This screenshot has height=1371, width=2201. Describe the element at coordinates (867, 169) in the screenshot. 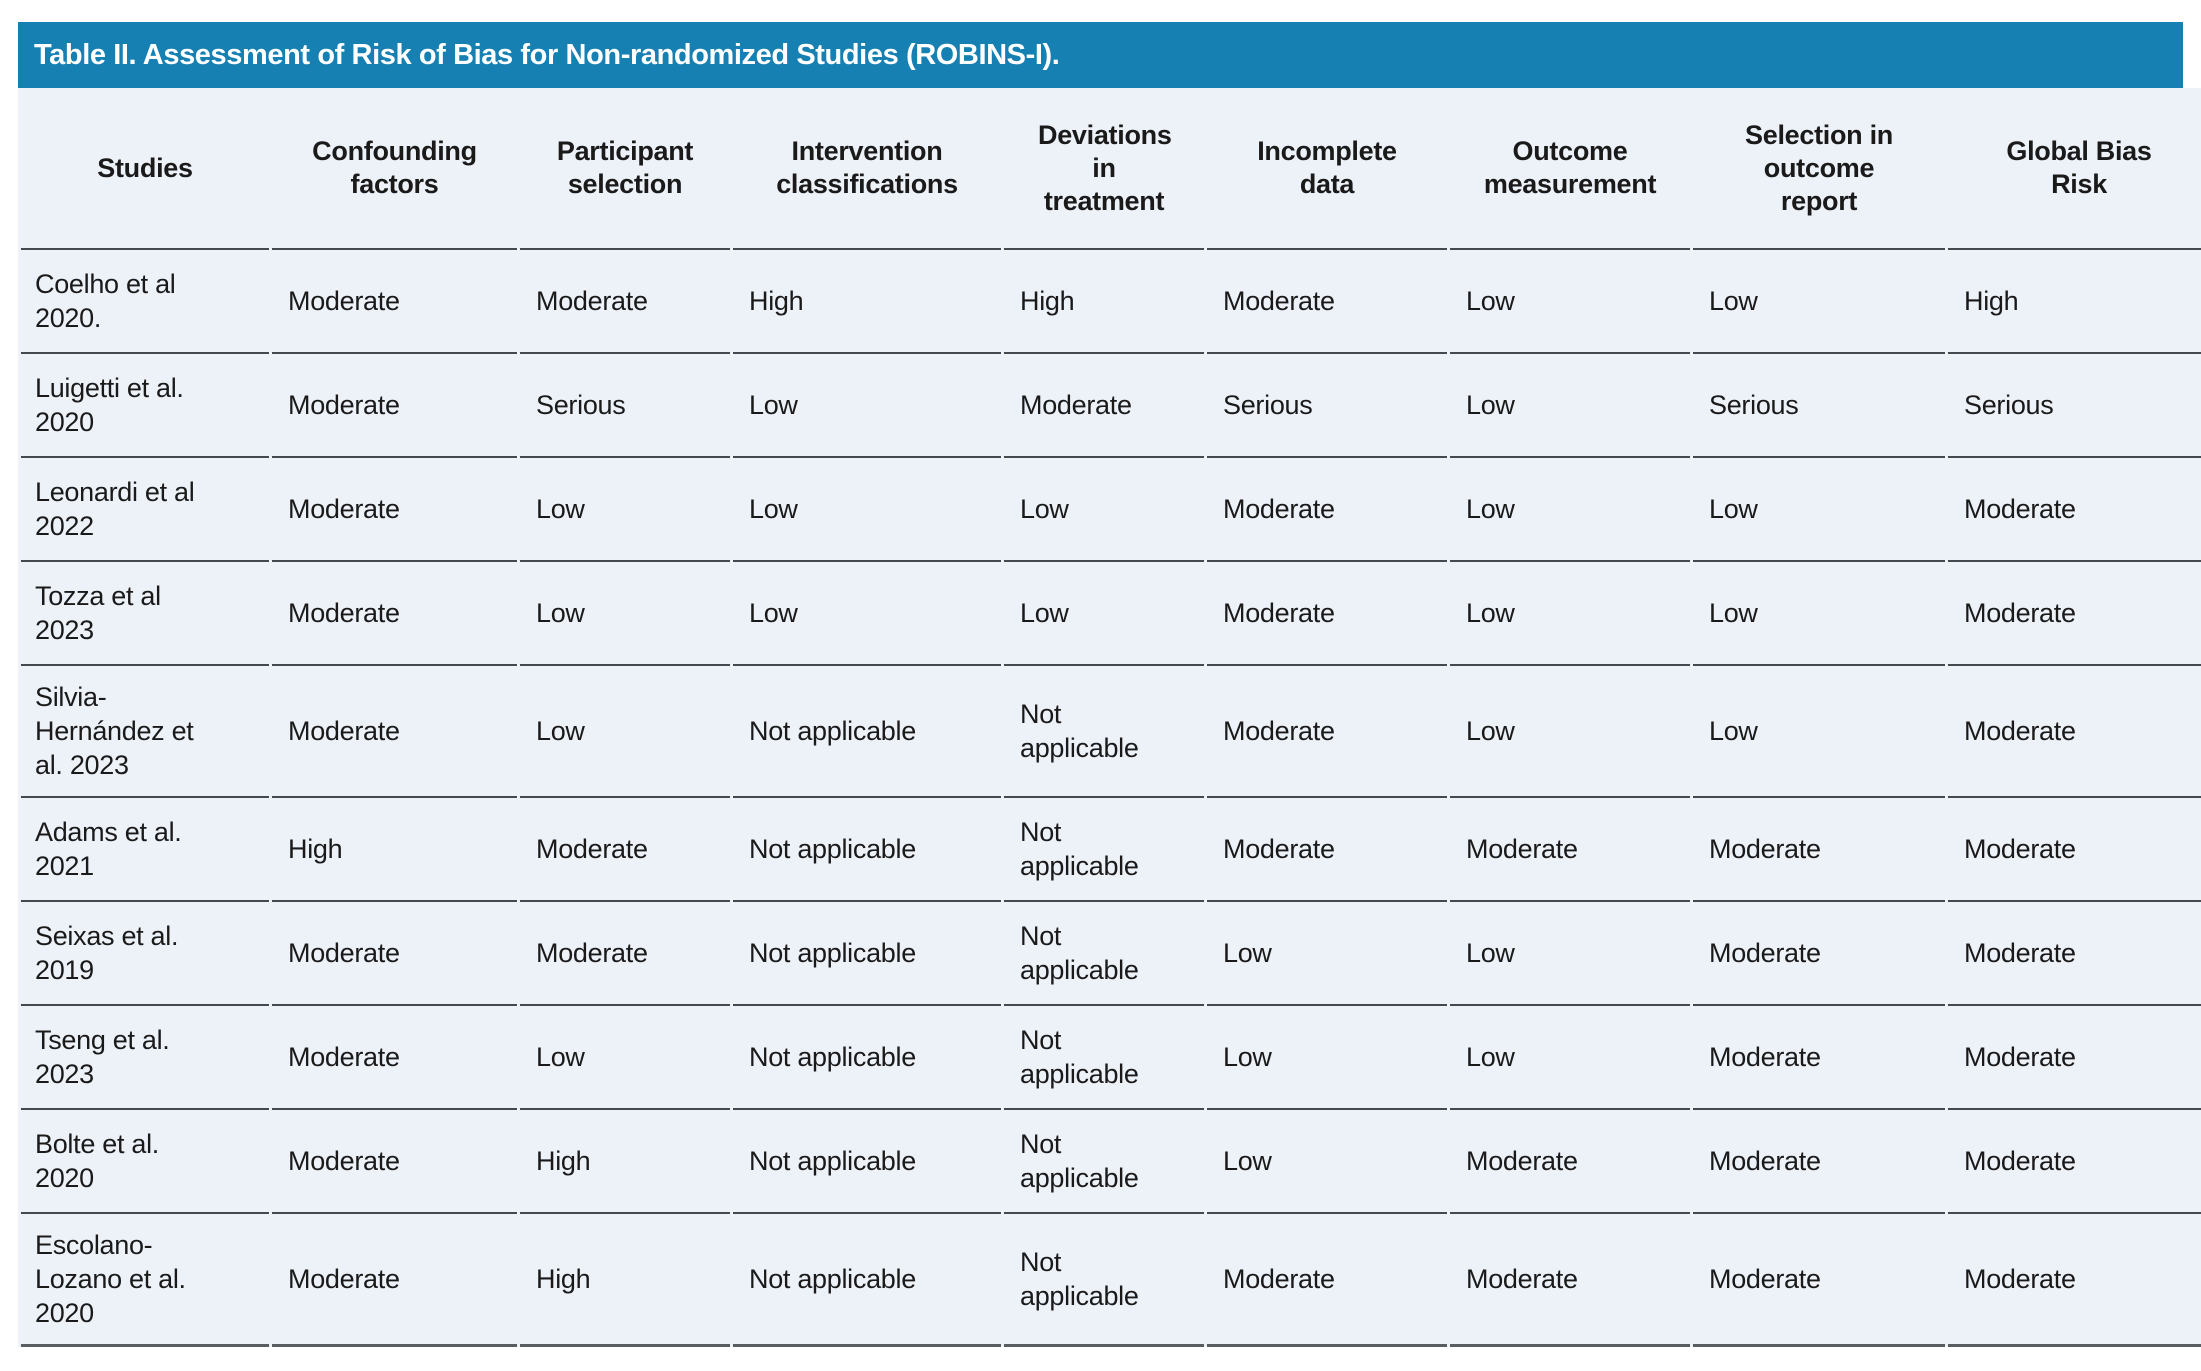

I see `column-header-intervention-classifications: Intervention classifications` at that location.